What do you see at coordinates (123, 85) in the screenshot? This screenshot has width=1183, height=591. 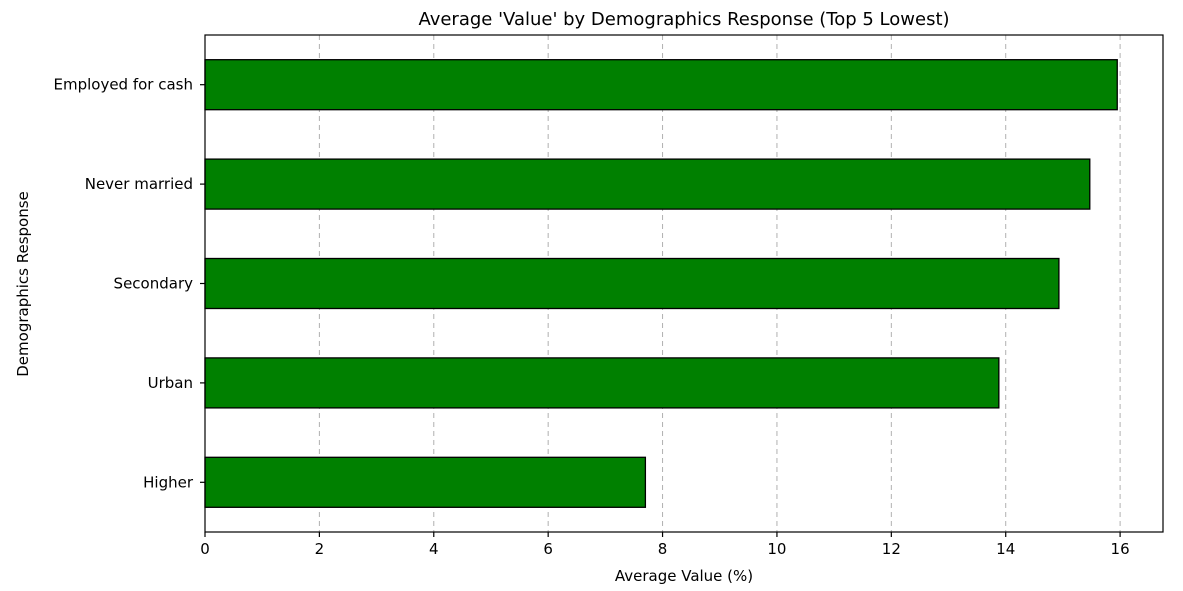 I see `y-tick-label: Employed for cash` at bounding box center [123, 85].